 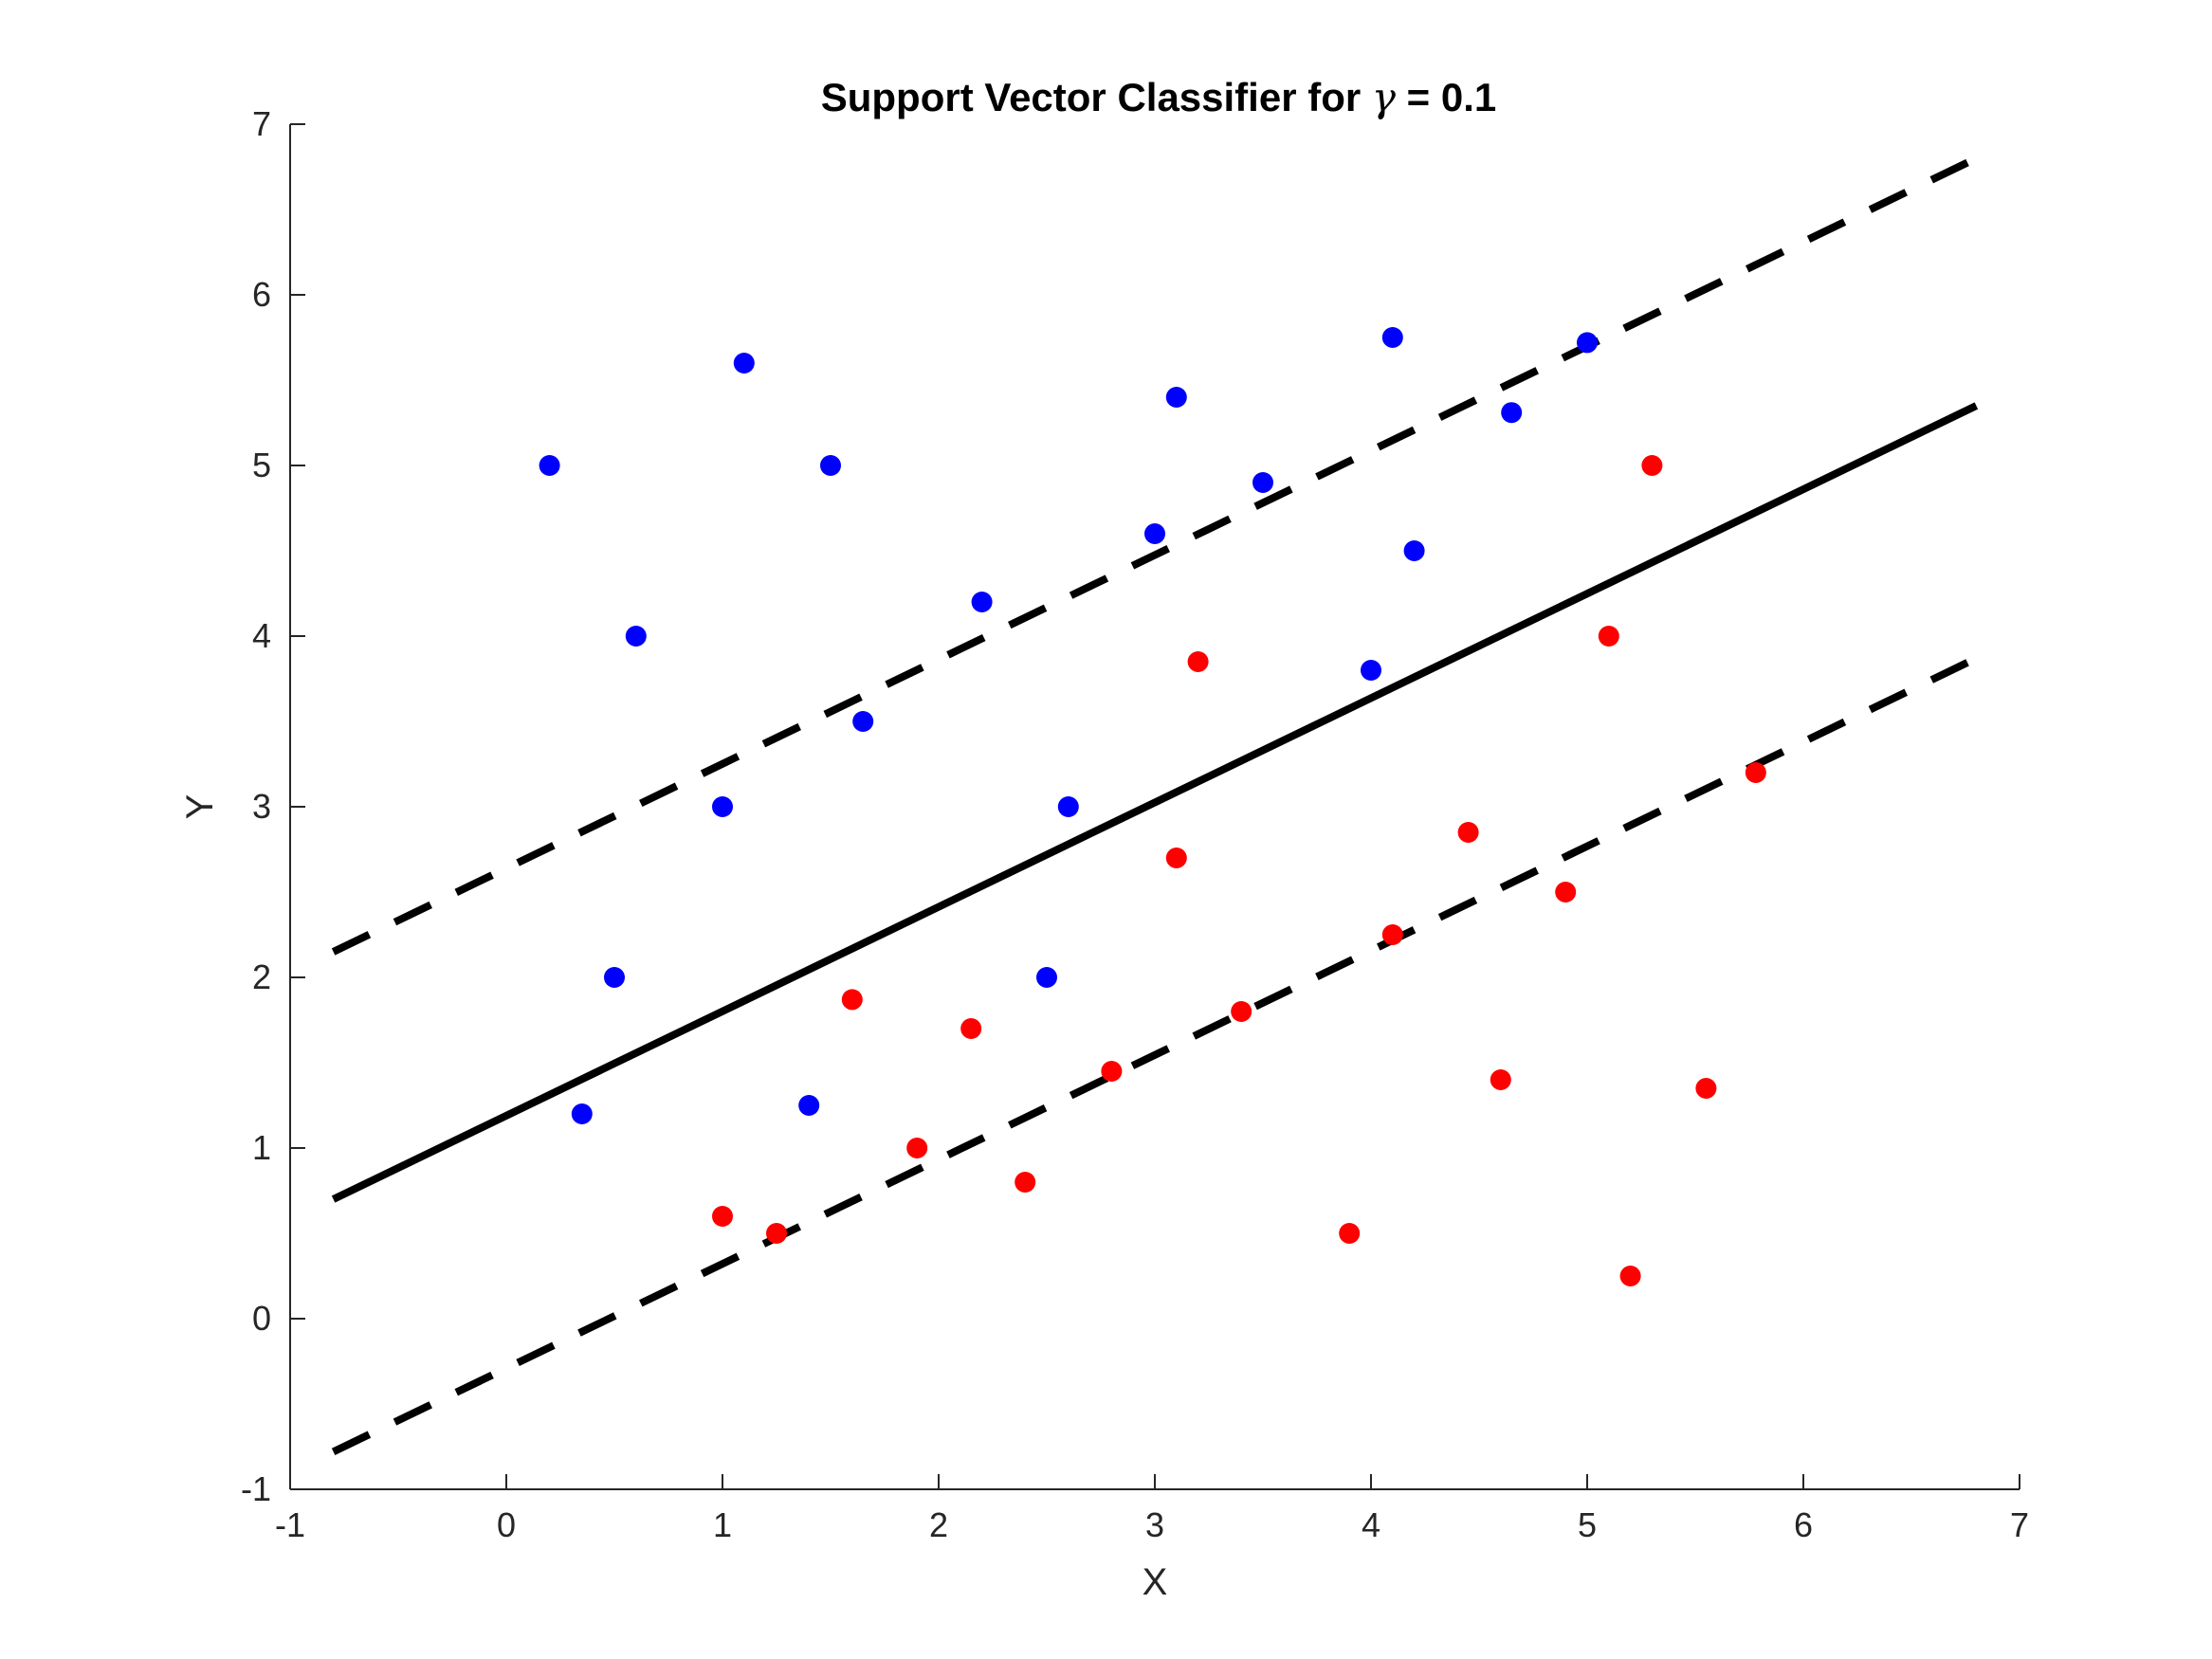 I want to click on y-tick-label: 3, so click(x=261, y=806).